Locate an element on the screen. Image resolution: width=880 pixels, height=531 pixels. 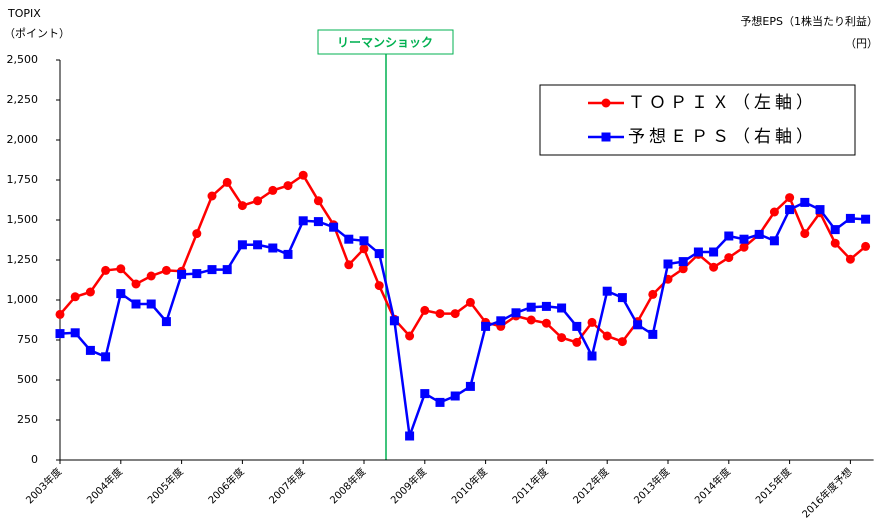
x-tick-label: 2006年度 is located at coordinates (225, 485).